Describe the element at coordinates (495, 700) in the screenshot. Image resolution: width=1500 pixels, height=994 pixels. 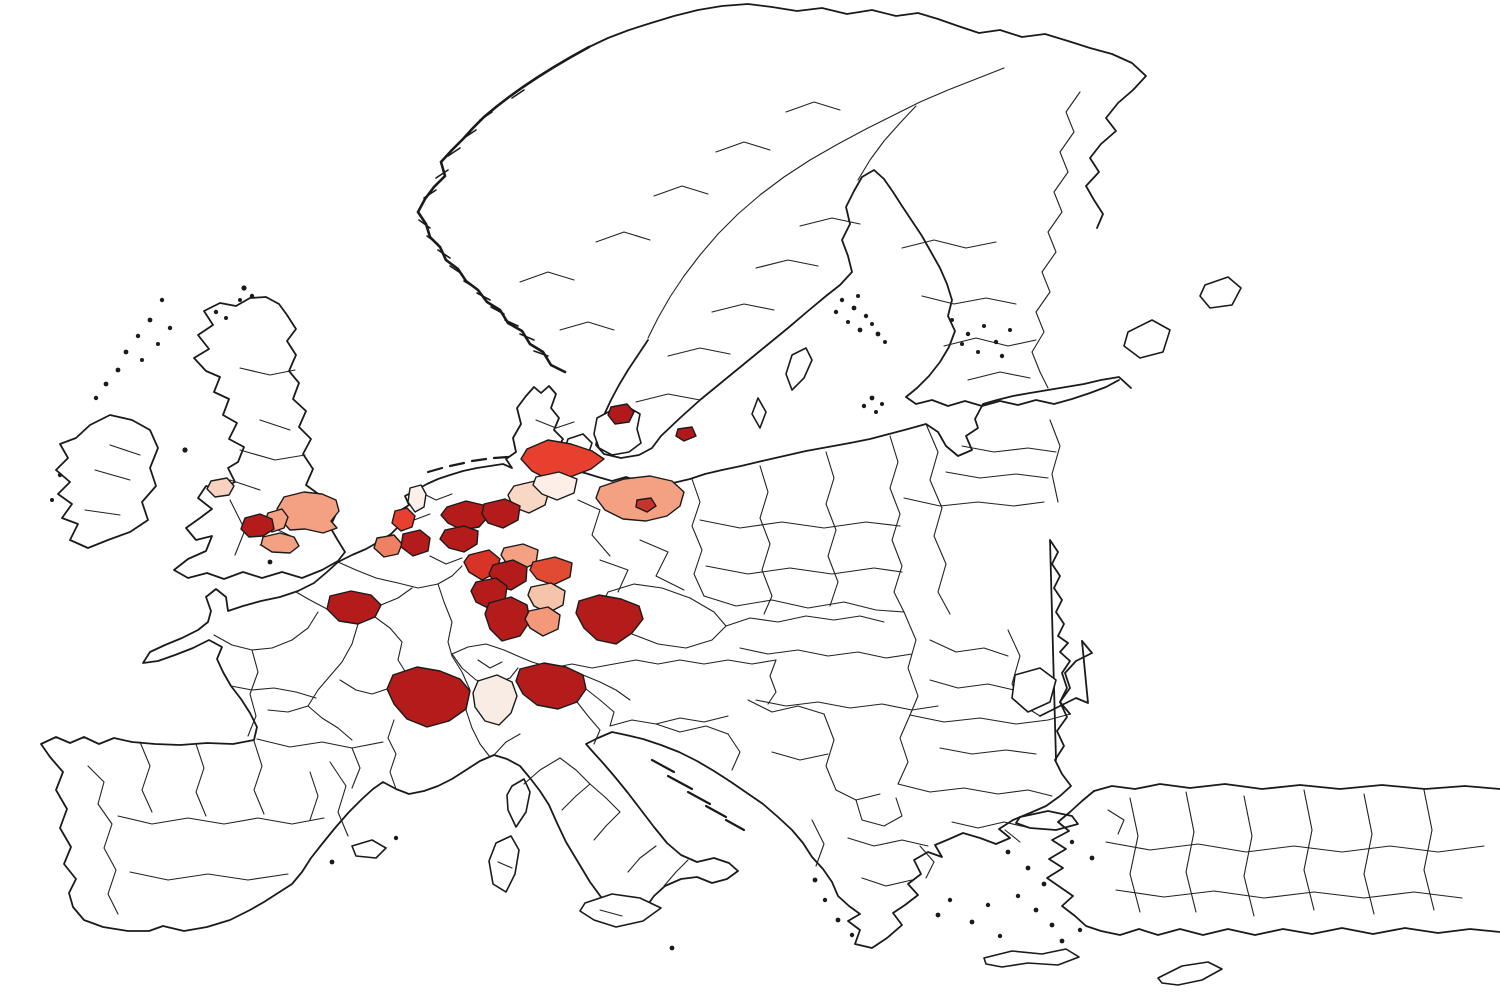
I see `region-piedmont` at that location.